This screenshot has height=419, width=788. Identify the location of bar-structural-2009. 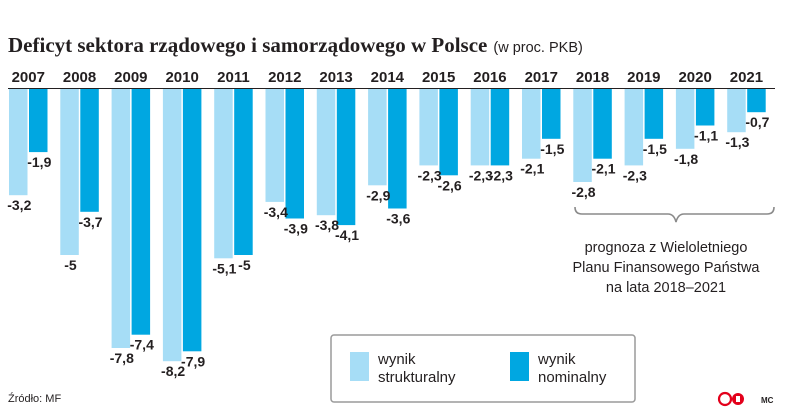
(121, 218).